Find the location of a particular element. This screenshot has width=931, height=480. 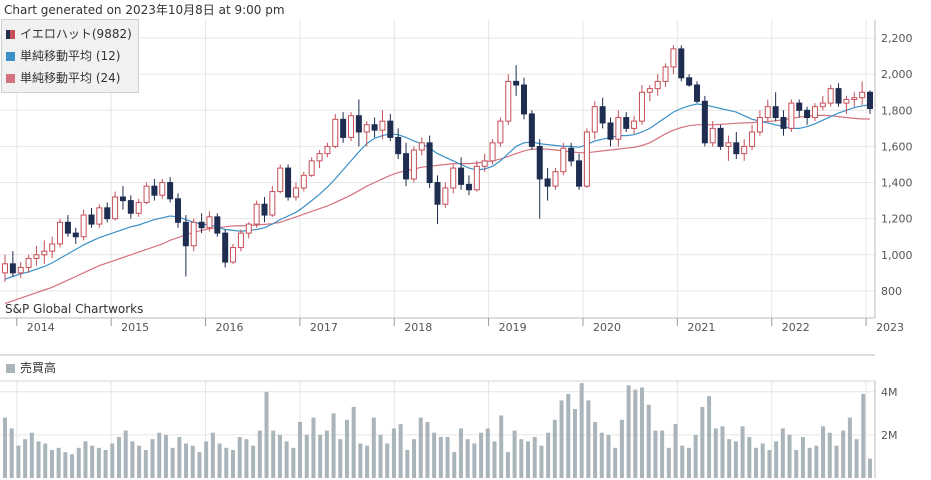

price-tick-label: 1,200 is located at coordinates (897, 219).